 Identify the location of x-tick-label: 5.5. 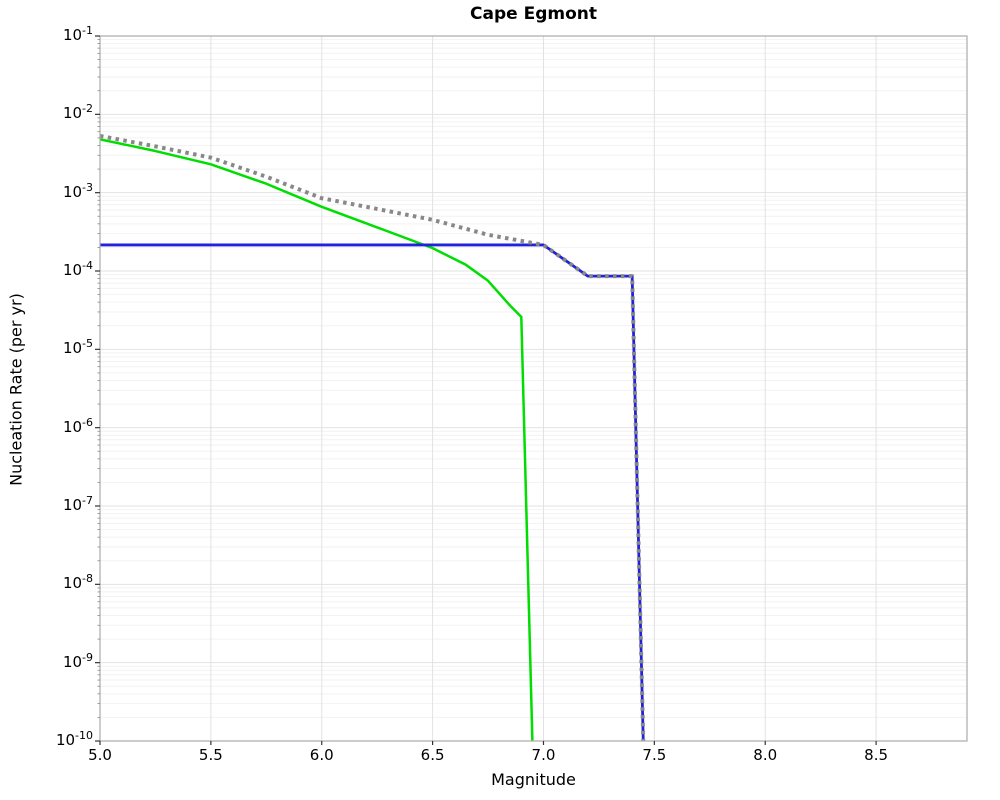
(210, 755).